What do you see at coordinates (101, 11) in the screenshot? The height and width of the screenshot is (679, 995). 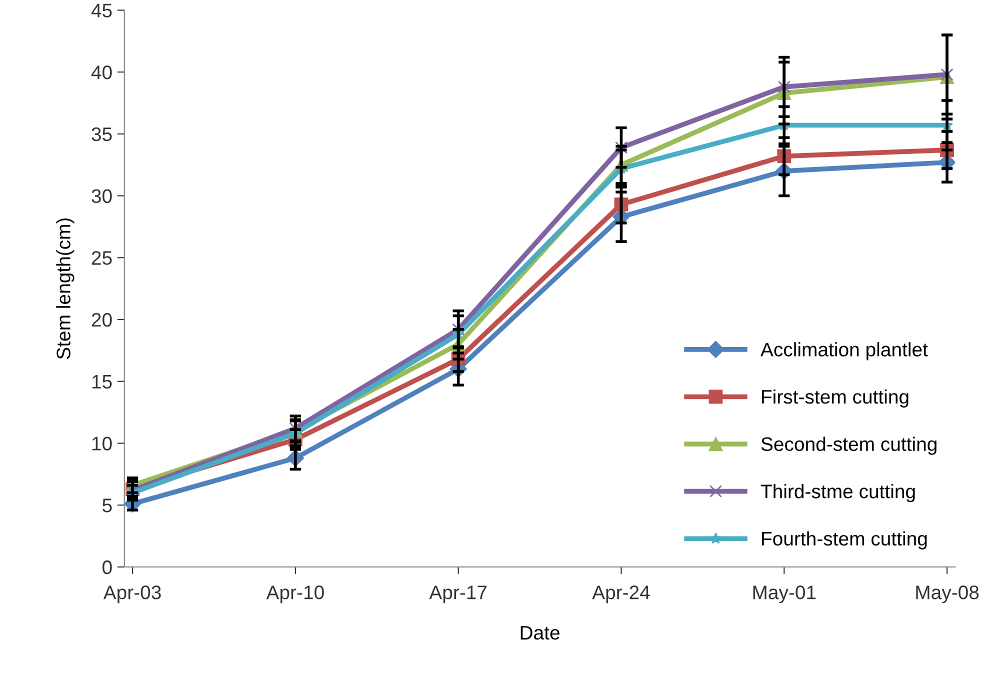 I see `y-tick-label: 45` at bounding box center [101, 11].